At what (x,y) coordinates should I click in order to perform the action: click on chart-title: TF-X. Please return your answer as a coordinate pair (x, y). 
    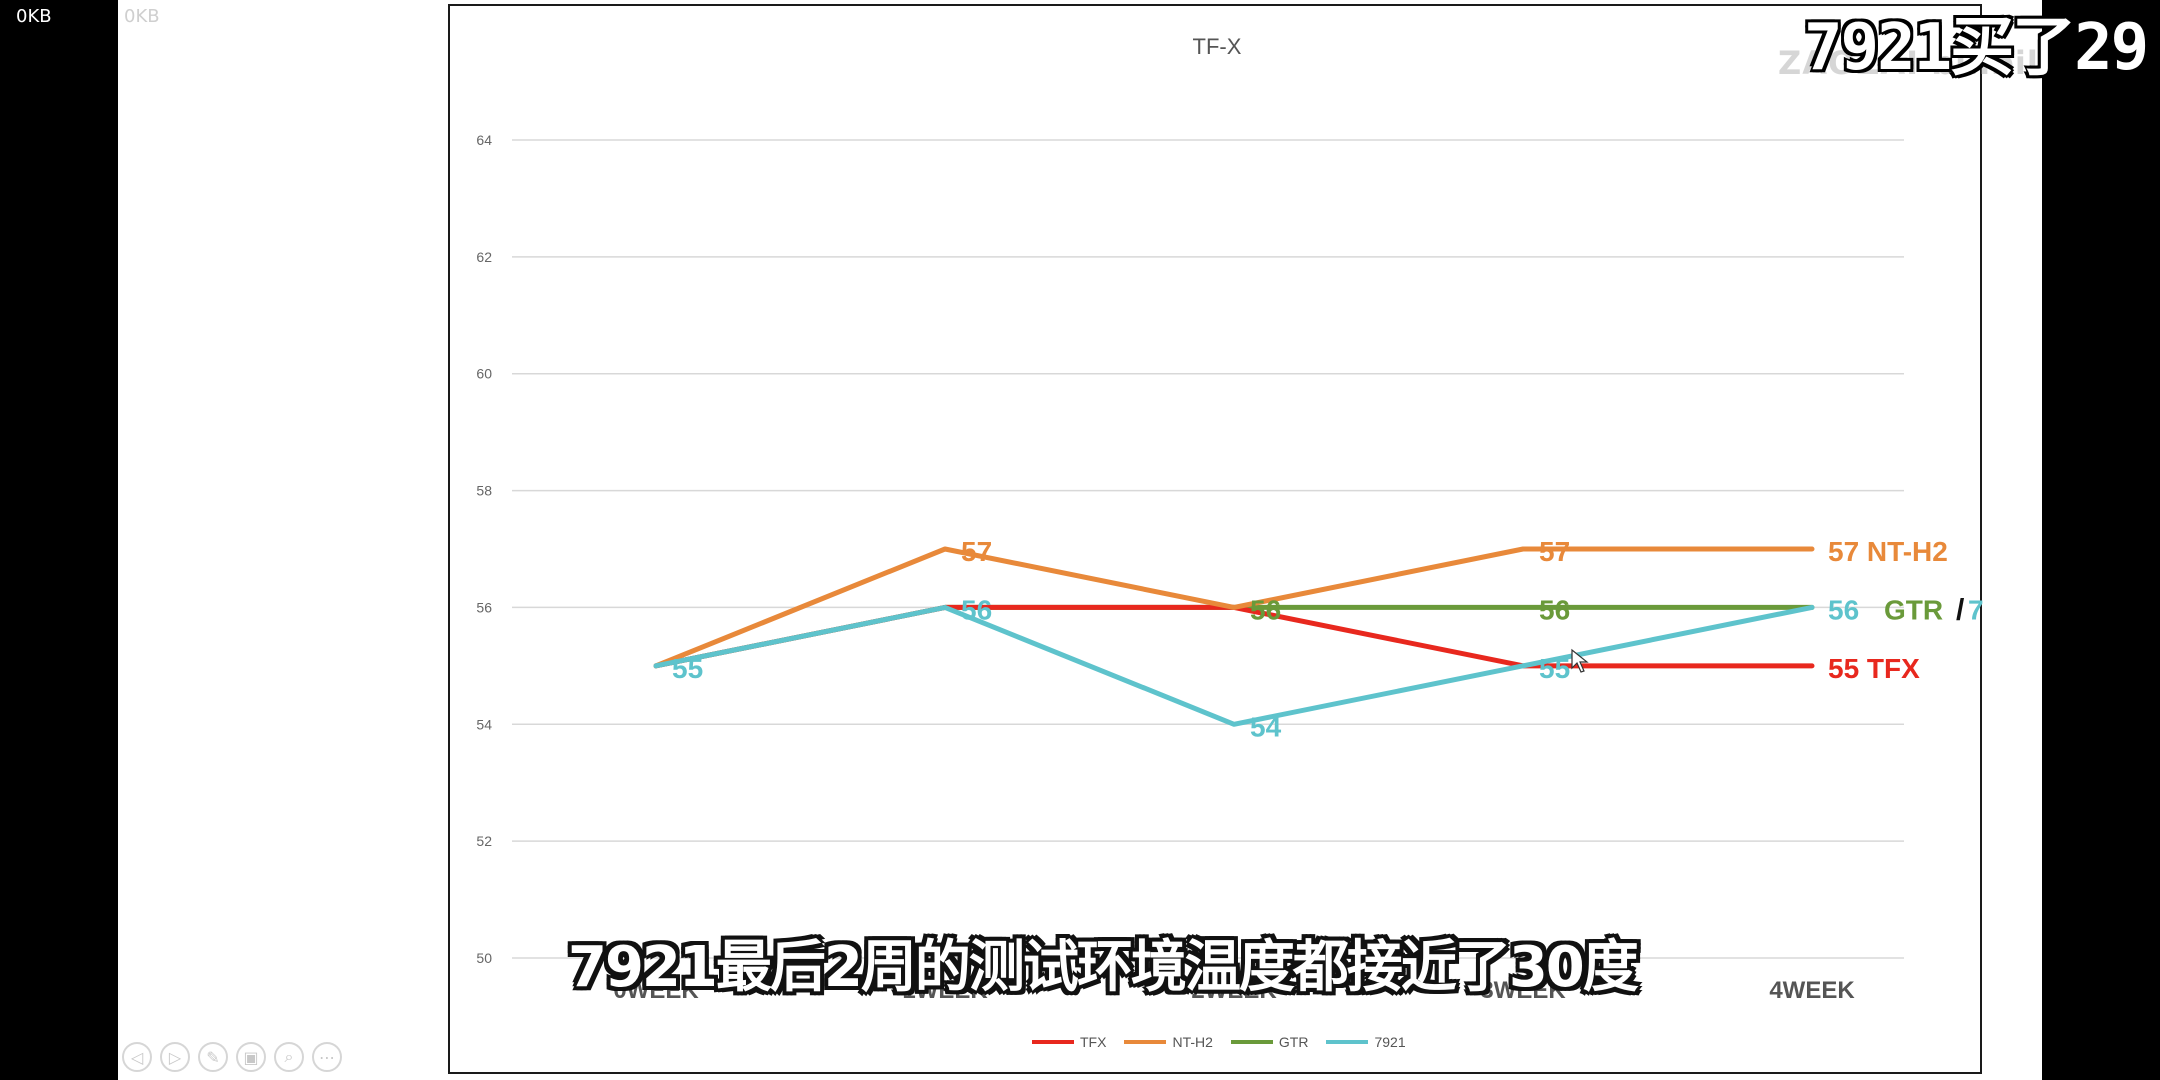
    Looking at the image, I should click on (1217, 46).